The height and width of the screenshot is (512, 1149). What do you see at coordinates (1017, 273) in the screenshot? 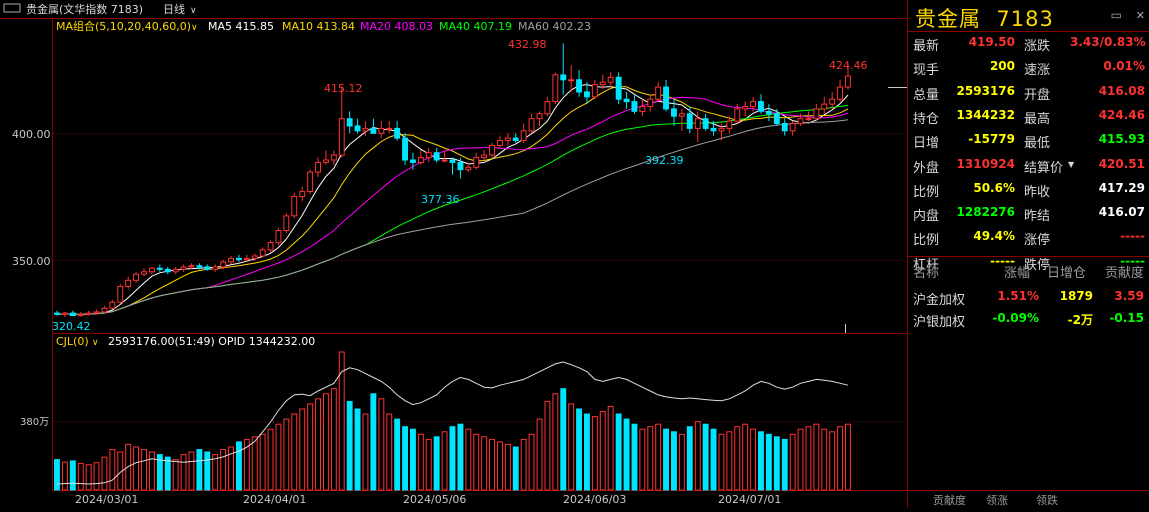
I see `column-header: 涨幅` at bounding box center [1017, 273].